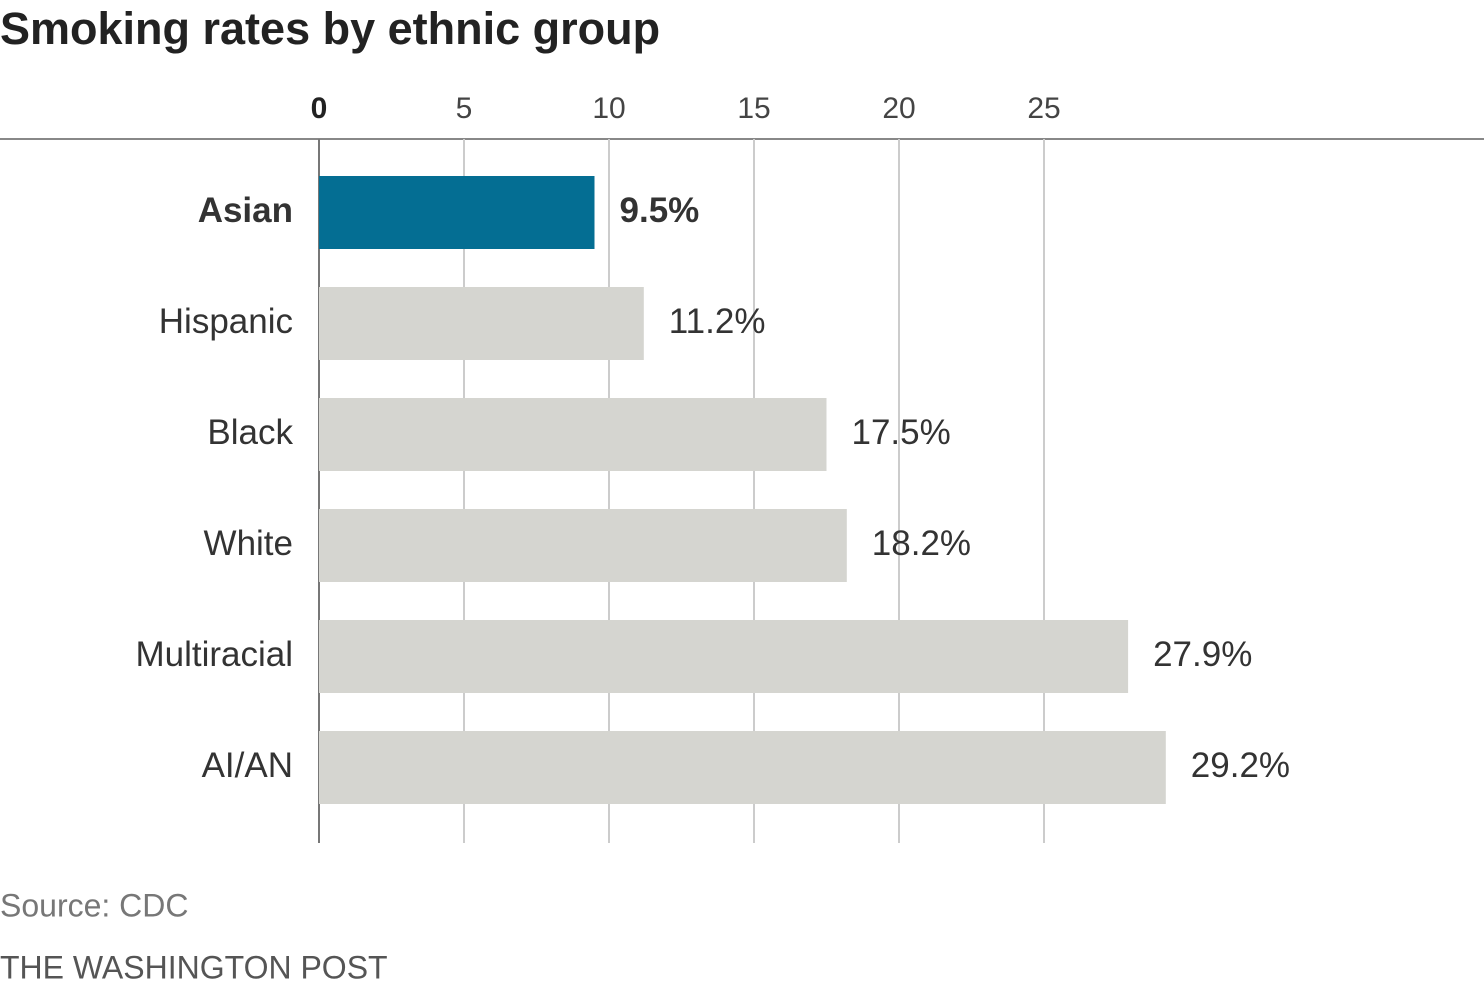 The height and width of the screenshot is (996, 1484). I want to click on x-tick-label: 10, so click(608, 108).